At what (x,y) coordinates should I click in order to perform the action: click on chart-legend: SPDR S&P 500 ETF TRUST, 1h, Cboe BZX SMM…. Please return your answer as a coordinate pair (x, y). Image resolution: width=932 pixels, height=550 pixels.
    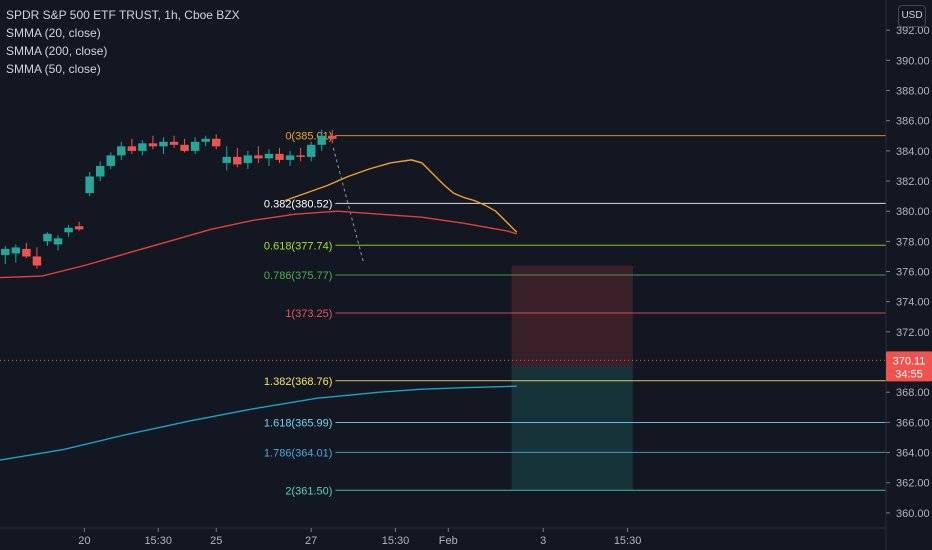
    Looking at the image, I should click on (123, 42).